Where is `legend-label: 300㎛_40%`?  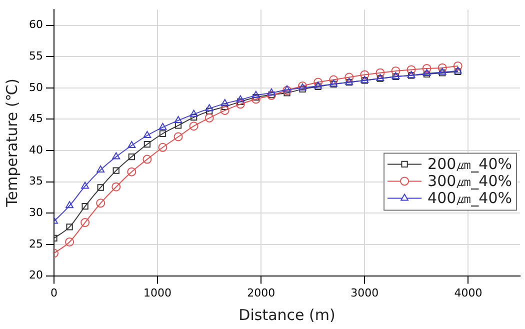
legend-label: 300㎛_40% is located at coordinates (470, 181).